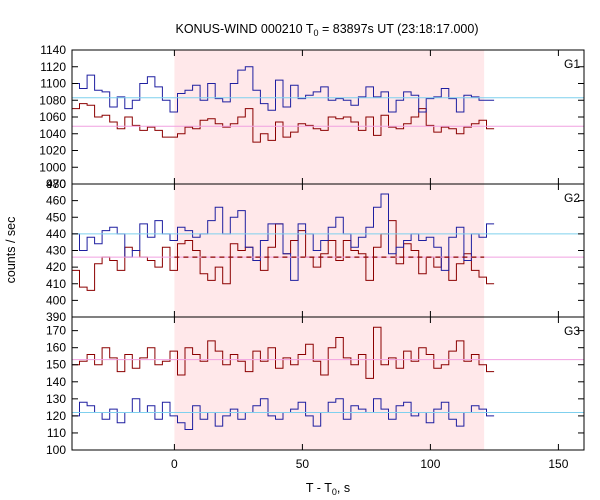 The height and width of the screenshot is (500, 600). Describe the element at coordinates (56, 416) in the screenshot. I see `y-tick-label: 120` at that location.